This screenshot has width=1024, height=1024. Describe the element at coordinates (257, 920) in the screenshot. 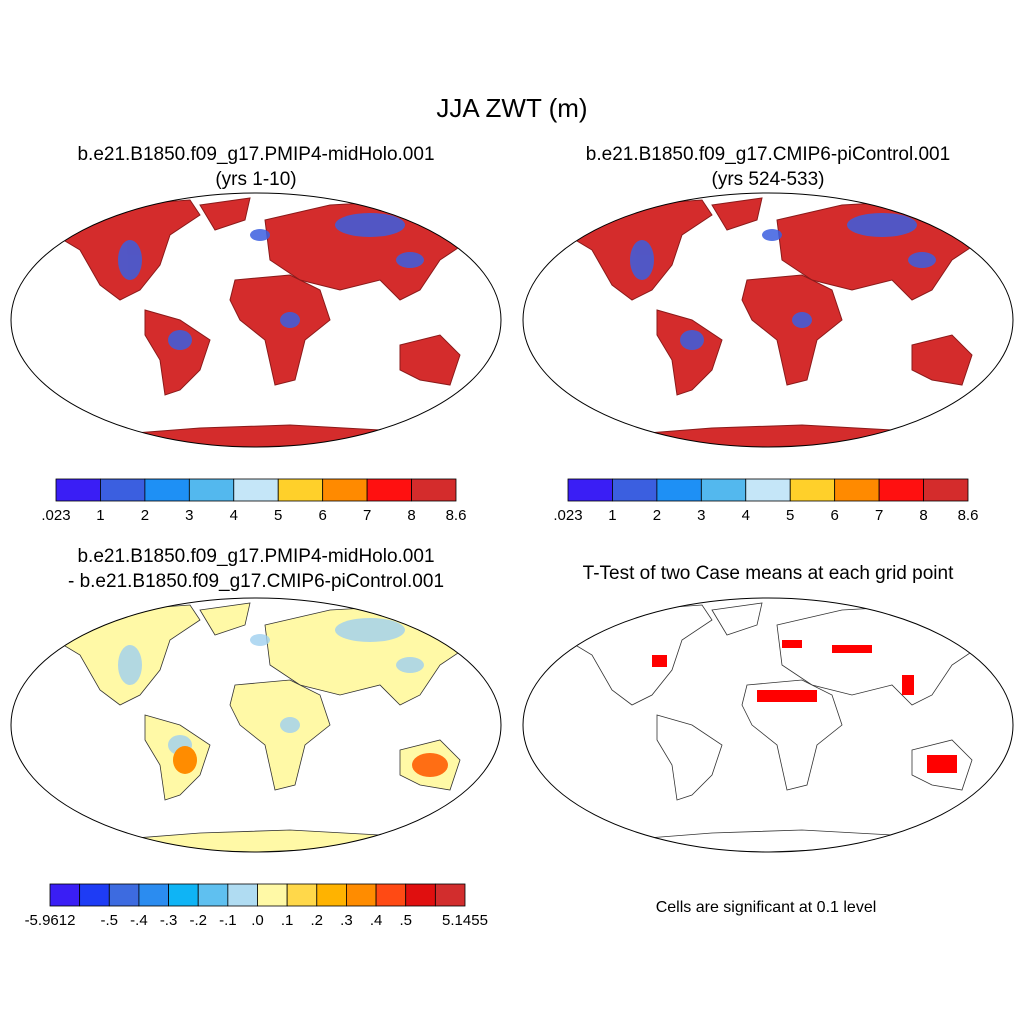

I see `colorbar-label: .0` at that location.